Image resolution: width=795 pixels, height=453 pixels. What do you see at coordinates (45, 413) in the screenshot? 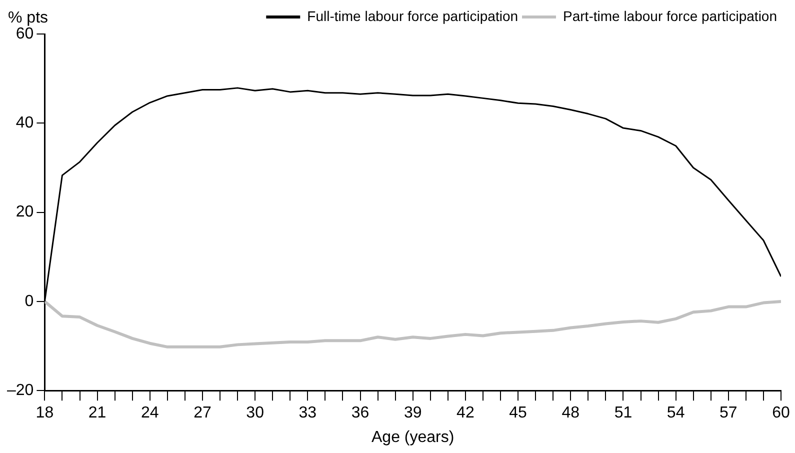
I see `x-tick-label: 18` at bounding box center [45, 413].